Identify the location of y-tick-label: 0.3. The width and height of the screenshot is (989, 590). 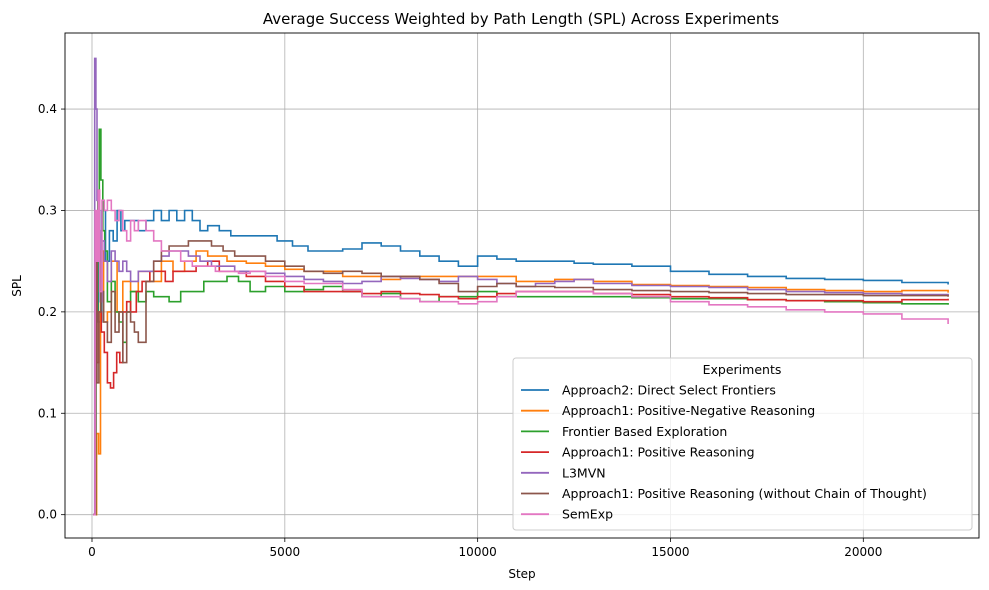
(47, 210).